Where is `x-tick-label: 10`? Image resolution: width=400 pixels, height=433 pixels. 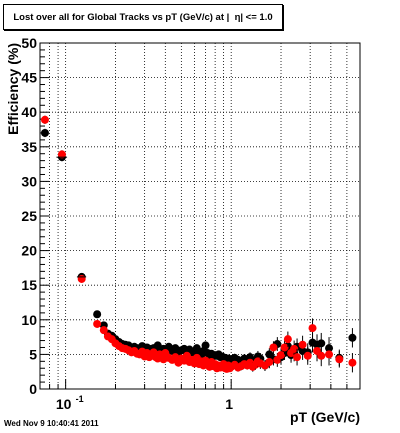
x-tick-label: 10 is located at coordinates (64, 404).